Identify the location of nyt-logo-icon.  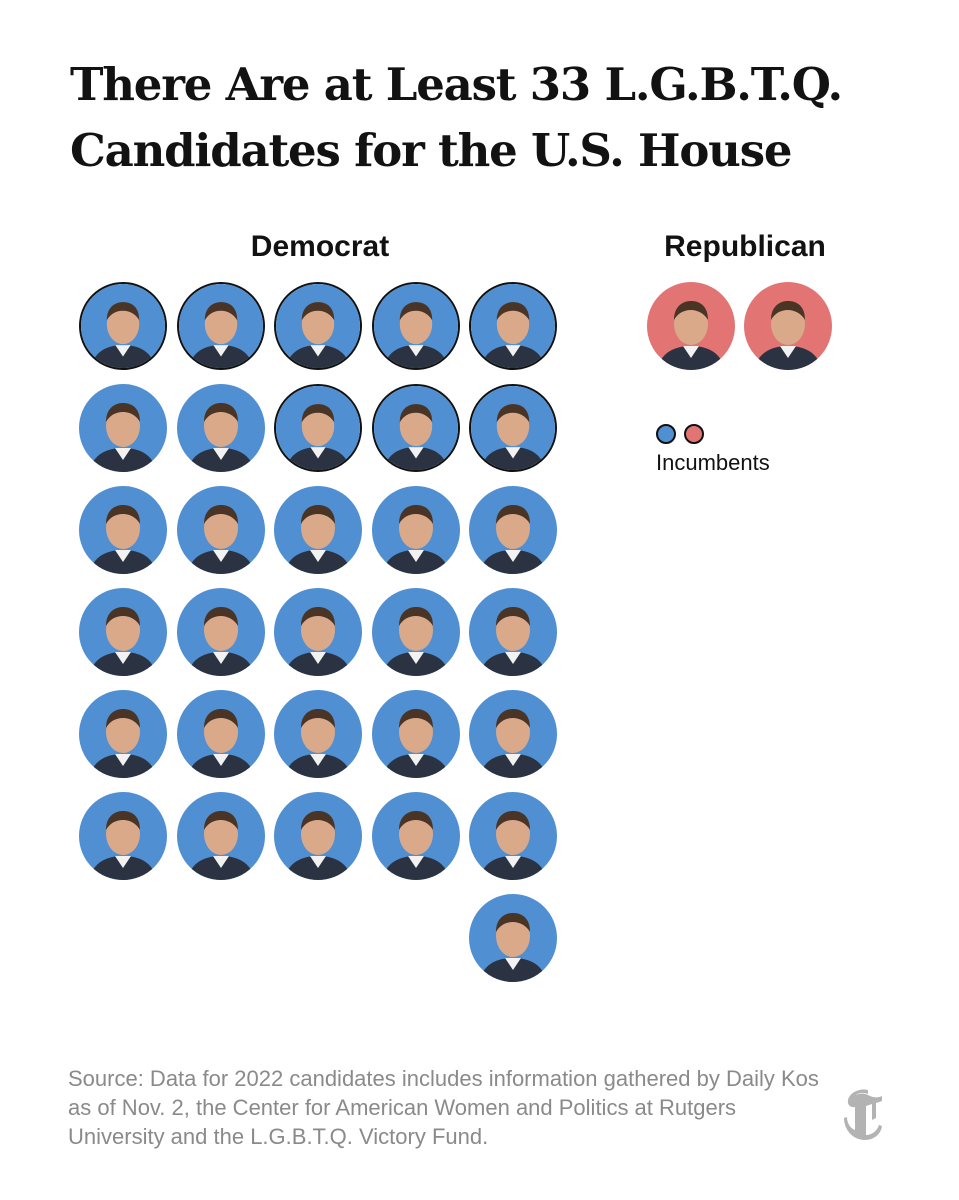
(862, 1115).